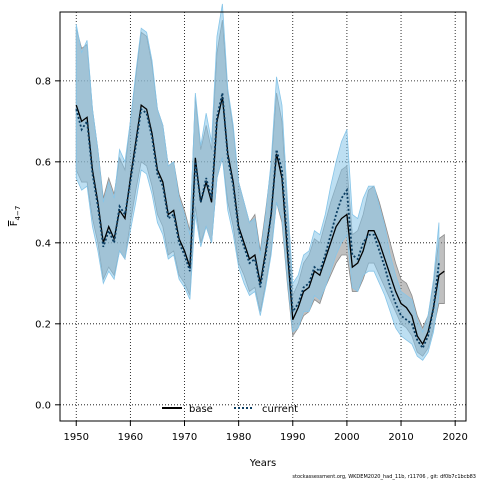 The height and width of the screenshot is (480, 480). What do you see at coordinates (43, 324) in the screenshot?
I see `y-tick-label-0.2: 0.2` at bounding box center [43, 324].